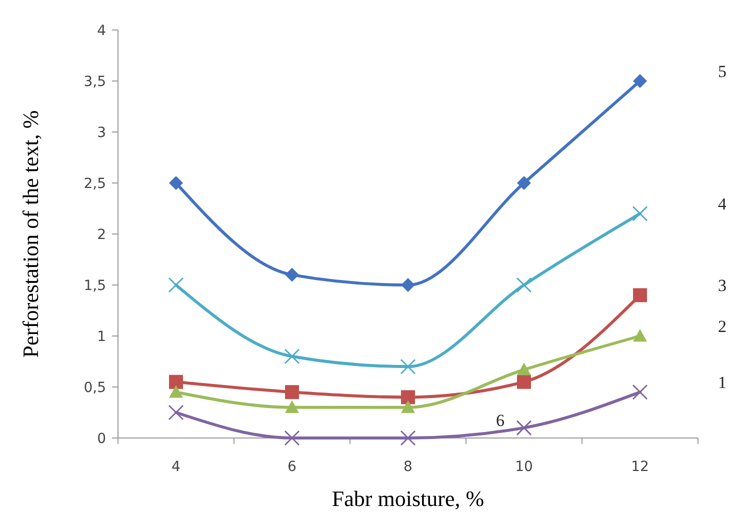 The image size is (734, 526). What do you see at coordinates (640, 467) in the screenshot?
I see `x-tick-label: 12` at bounding box center [640, 467].